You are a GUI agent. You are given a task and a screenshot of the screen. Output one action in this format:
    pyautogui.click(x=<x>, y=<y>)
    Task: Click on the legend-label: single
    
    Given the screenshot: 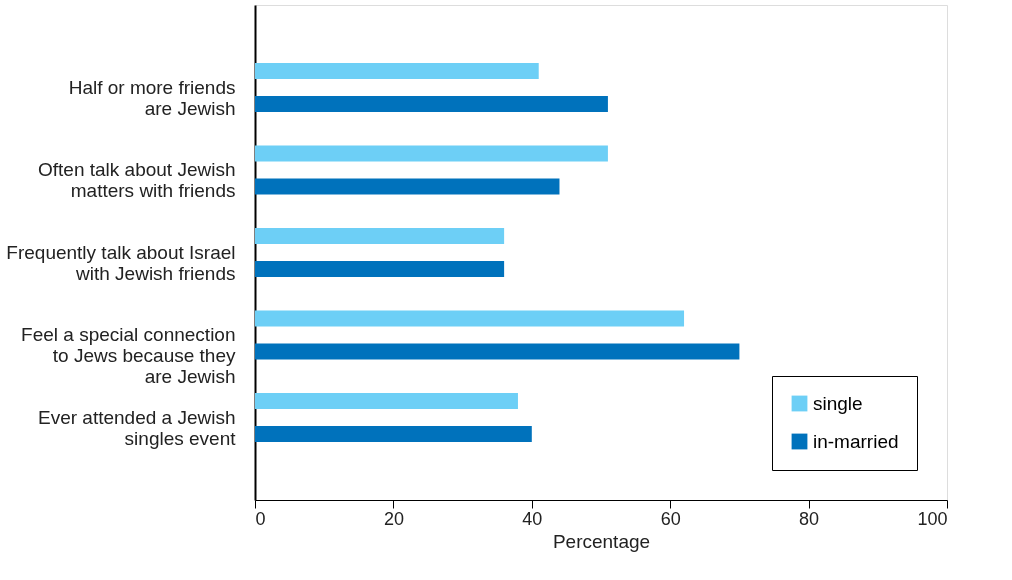 What is the action you would take?
    pyautogui.click(x=838, y=403)
    